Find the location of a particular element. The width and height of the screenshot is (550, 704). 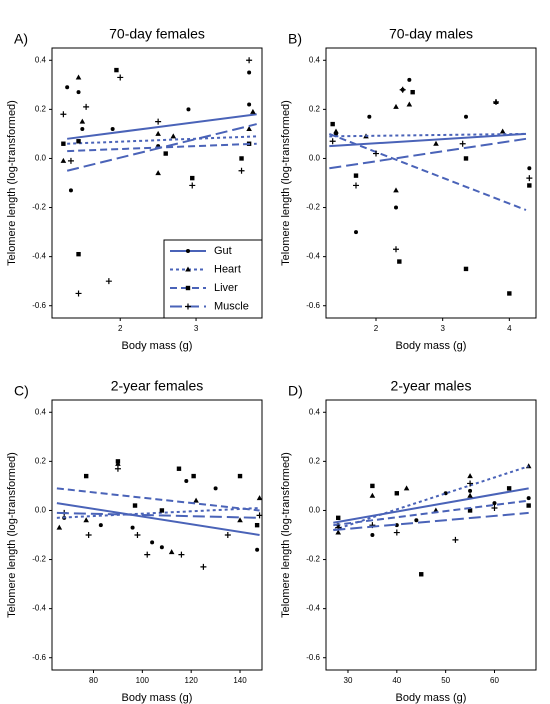

x-tick-label: 140 is located at coordinates (240, 680).